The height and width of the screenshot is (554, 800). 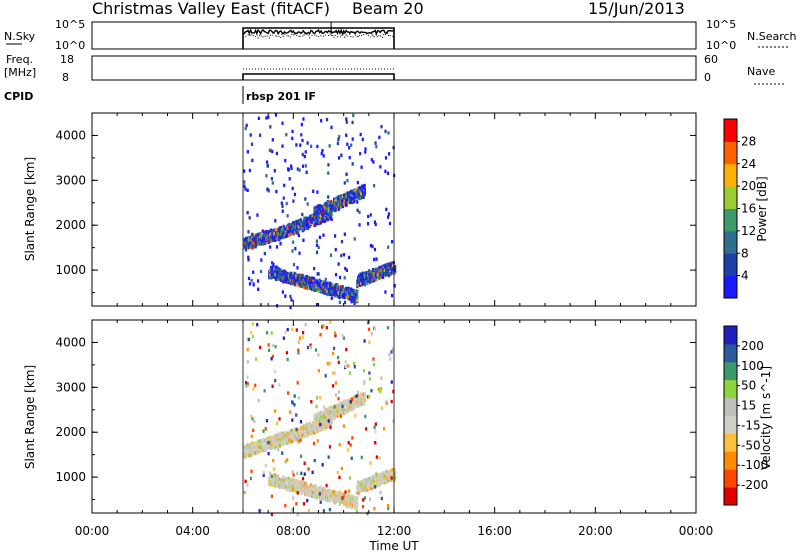 What do you see at coordinates (318, 74) in the screenshot?
I see `freq-trace` at bounding box center [318, 74].